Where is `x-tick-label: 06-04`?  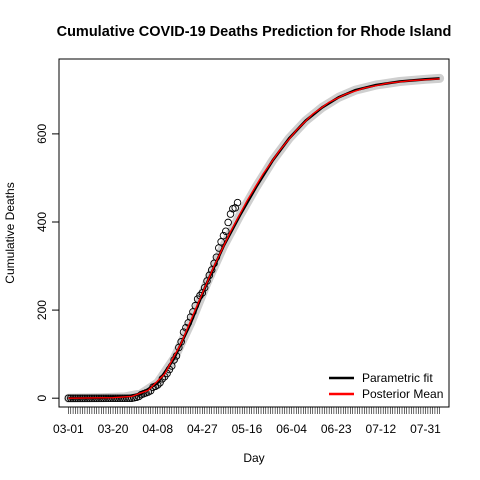 x-tick-label: 06-04 is located at coordinates (291, 429).